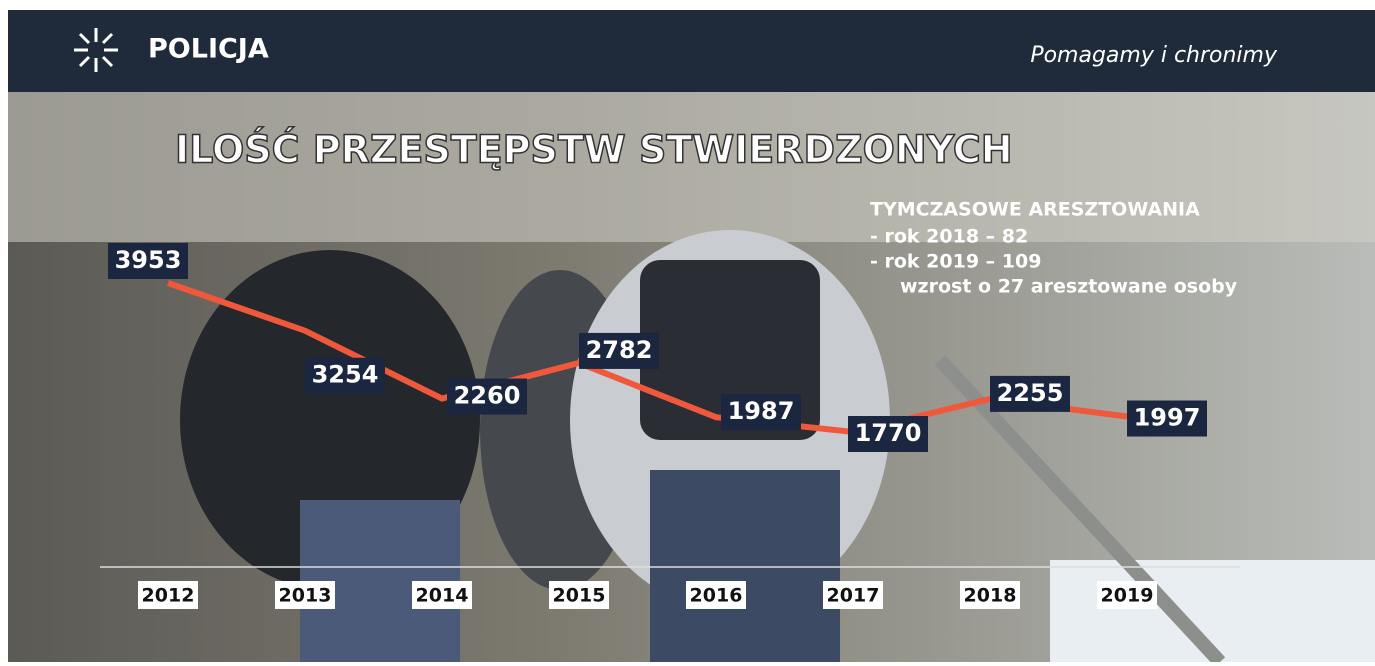 The height and width of the screenshot is (666, 1375). What do you see at coordinates (1069, 287) in the screenshot?
I see `annotation: wzrost o 27 aresztowane osoby` at bounding box center [1069, 287].